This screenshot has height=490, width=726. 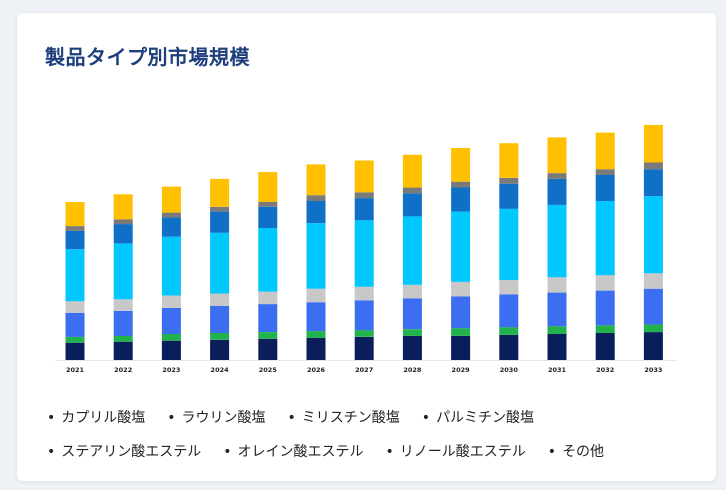 I want to click on x-tick-label-2025: 2025, so click(x=268, y=370).